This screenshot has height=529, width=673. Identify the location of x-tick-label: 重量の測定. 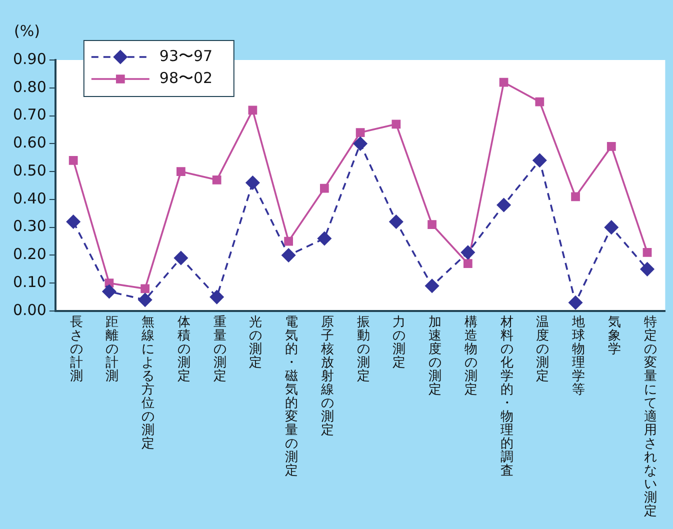
(219, 349).